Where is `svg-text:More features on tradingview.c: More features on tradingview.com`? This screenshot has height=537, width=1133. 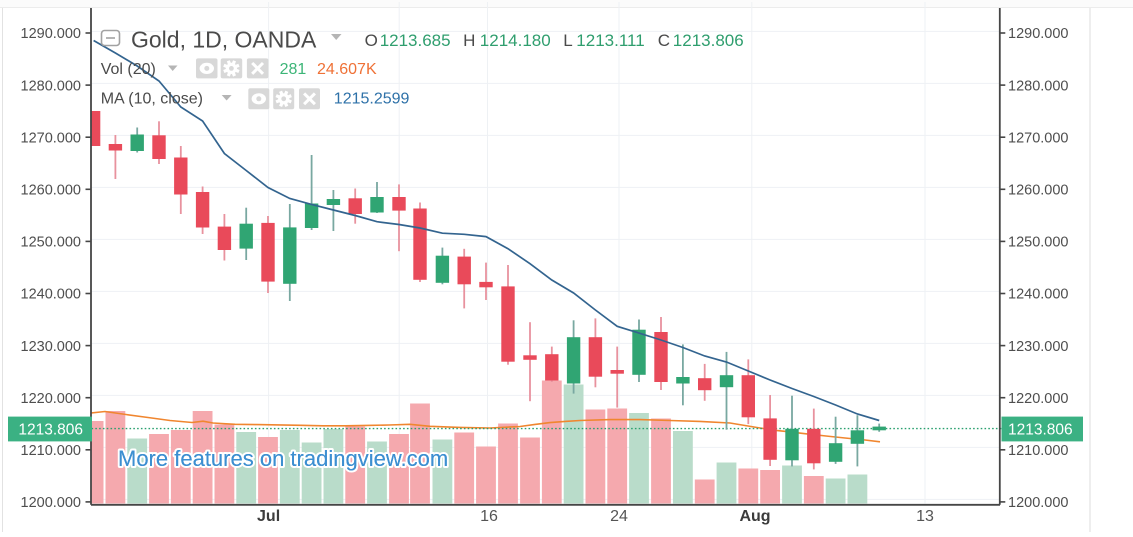 svg-text:More features on tradingview.c: More features on tradingview.com is located at coordinates (283, 458).